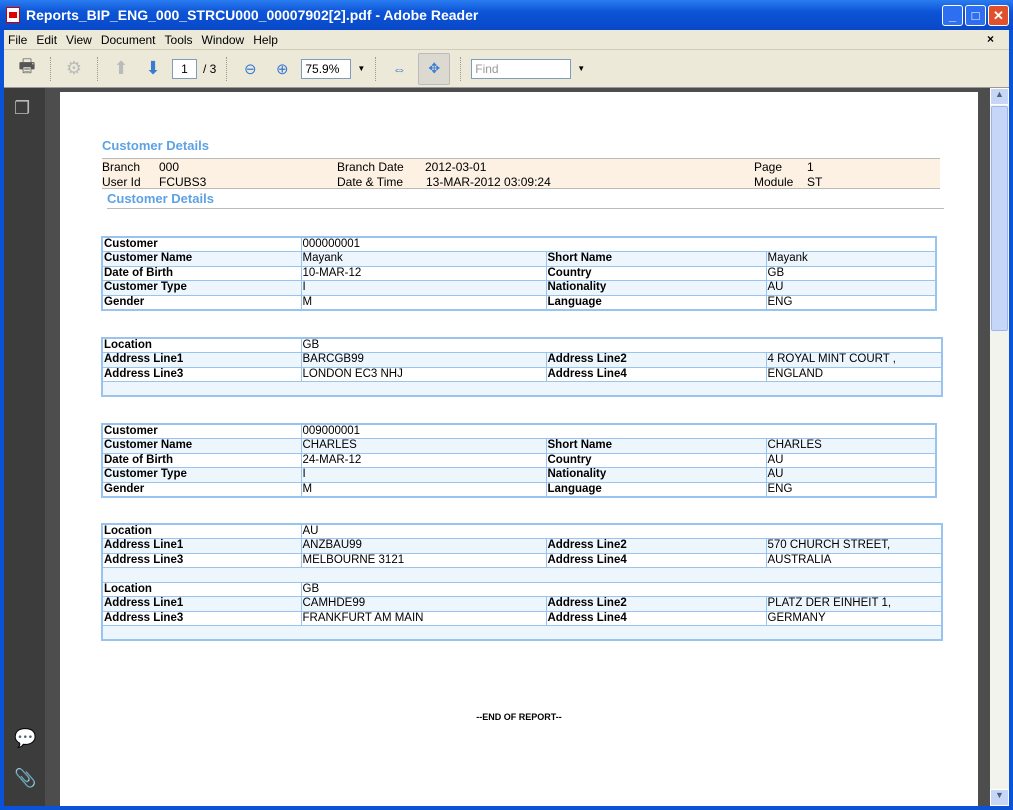  Describe the element at coordinates (521, 68) in the screenshot. I see `find-input: Find` at that location.